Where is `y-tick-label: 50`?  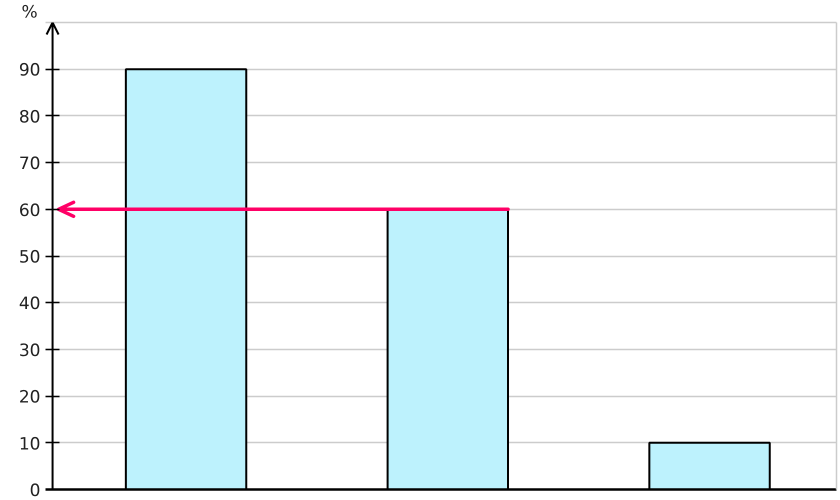
y-tick-label: 50 is located at coordinates (29, 258).